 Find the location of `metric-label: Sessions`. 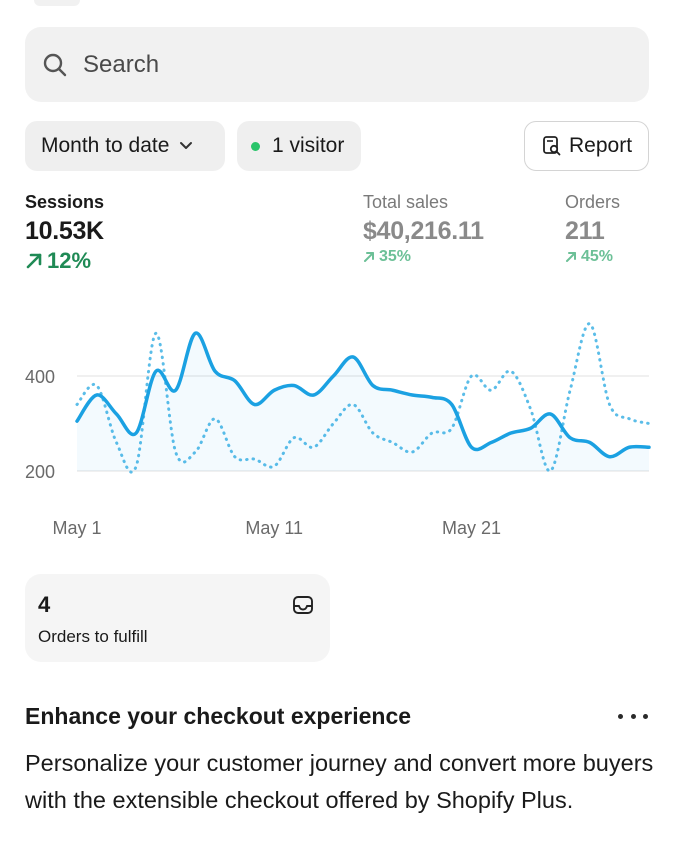

metric-label: Sessions is located at coordinates (65, 202).